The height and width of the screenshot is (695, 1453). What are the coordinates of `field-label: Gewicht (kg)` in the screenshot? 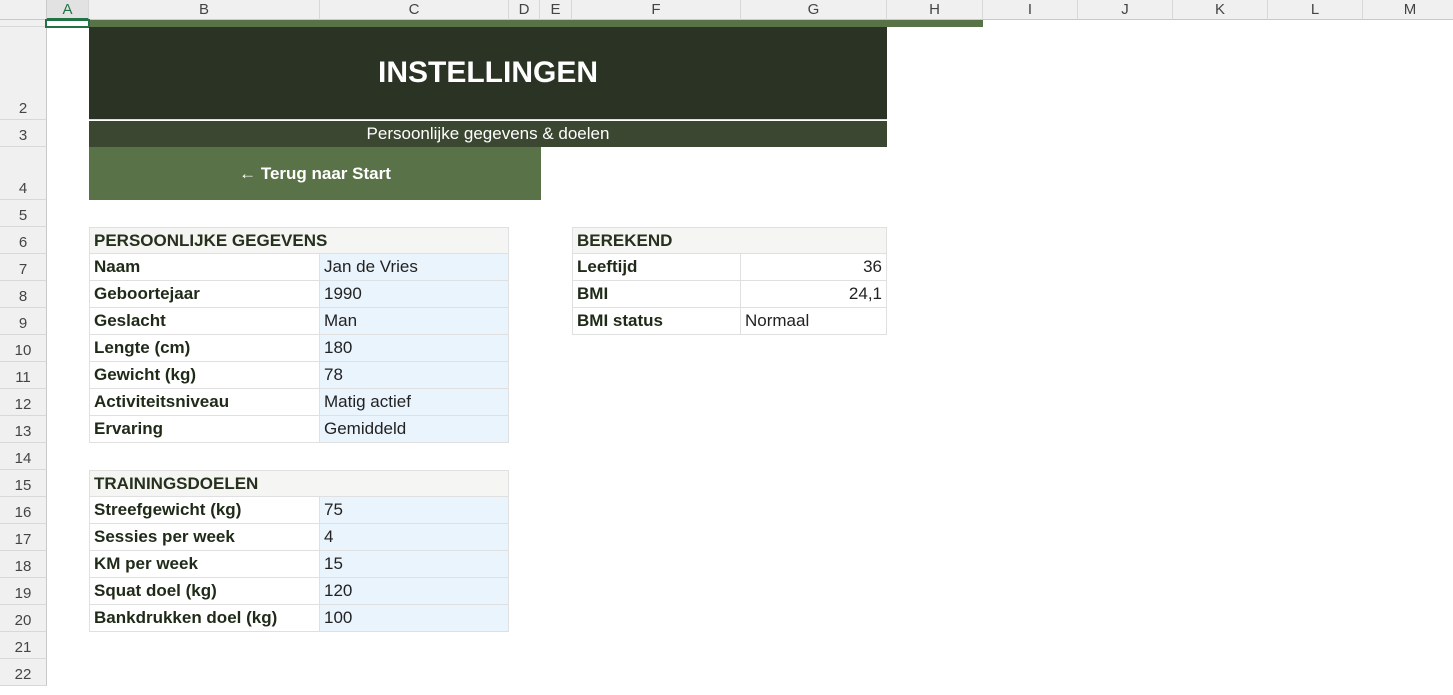 It's located at (204, 375).